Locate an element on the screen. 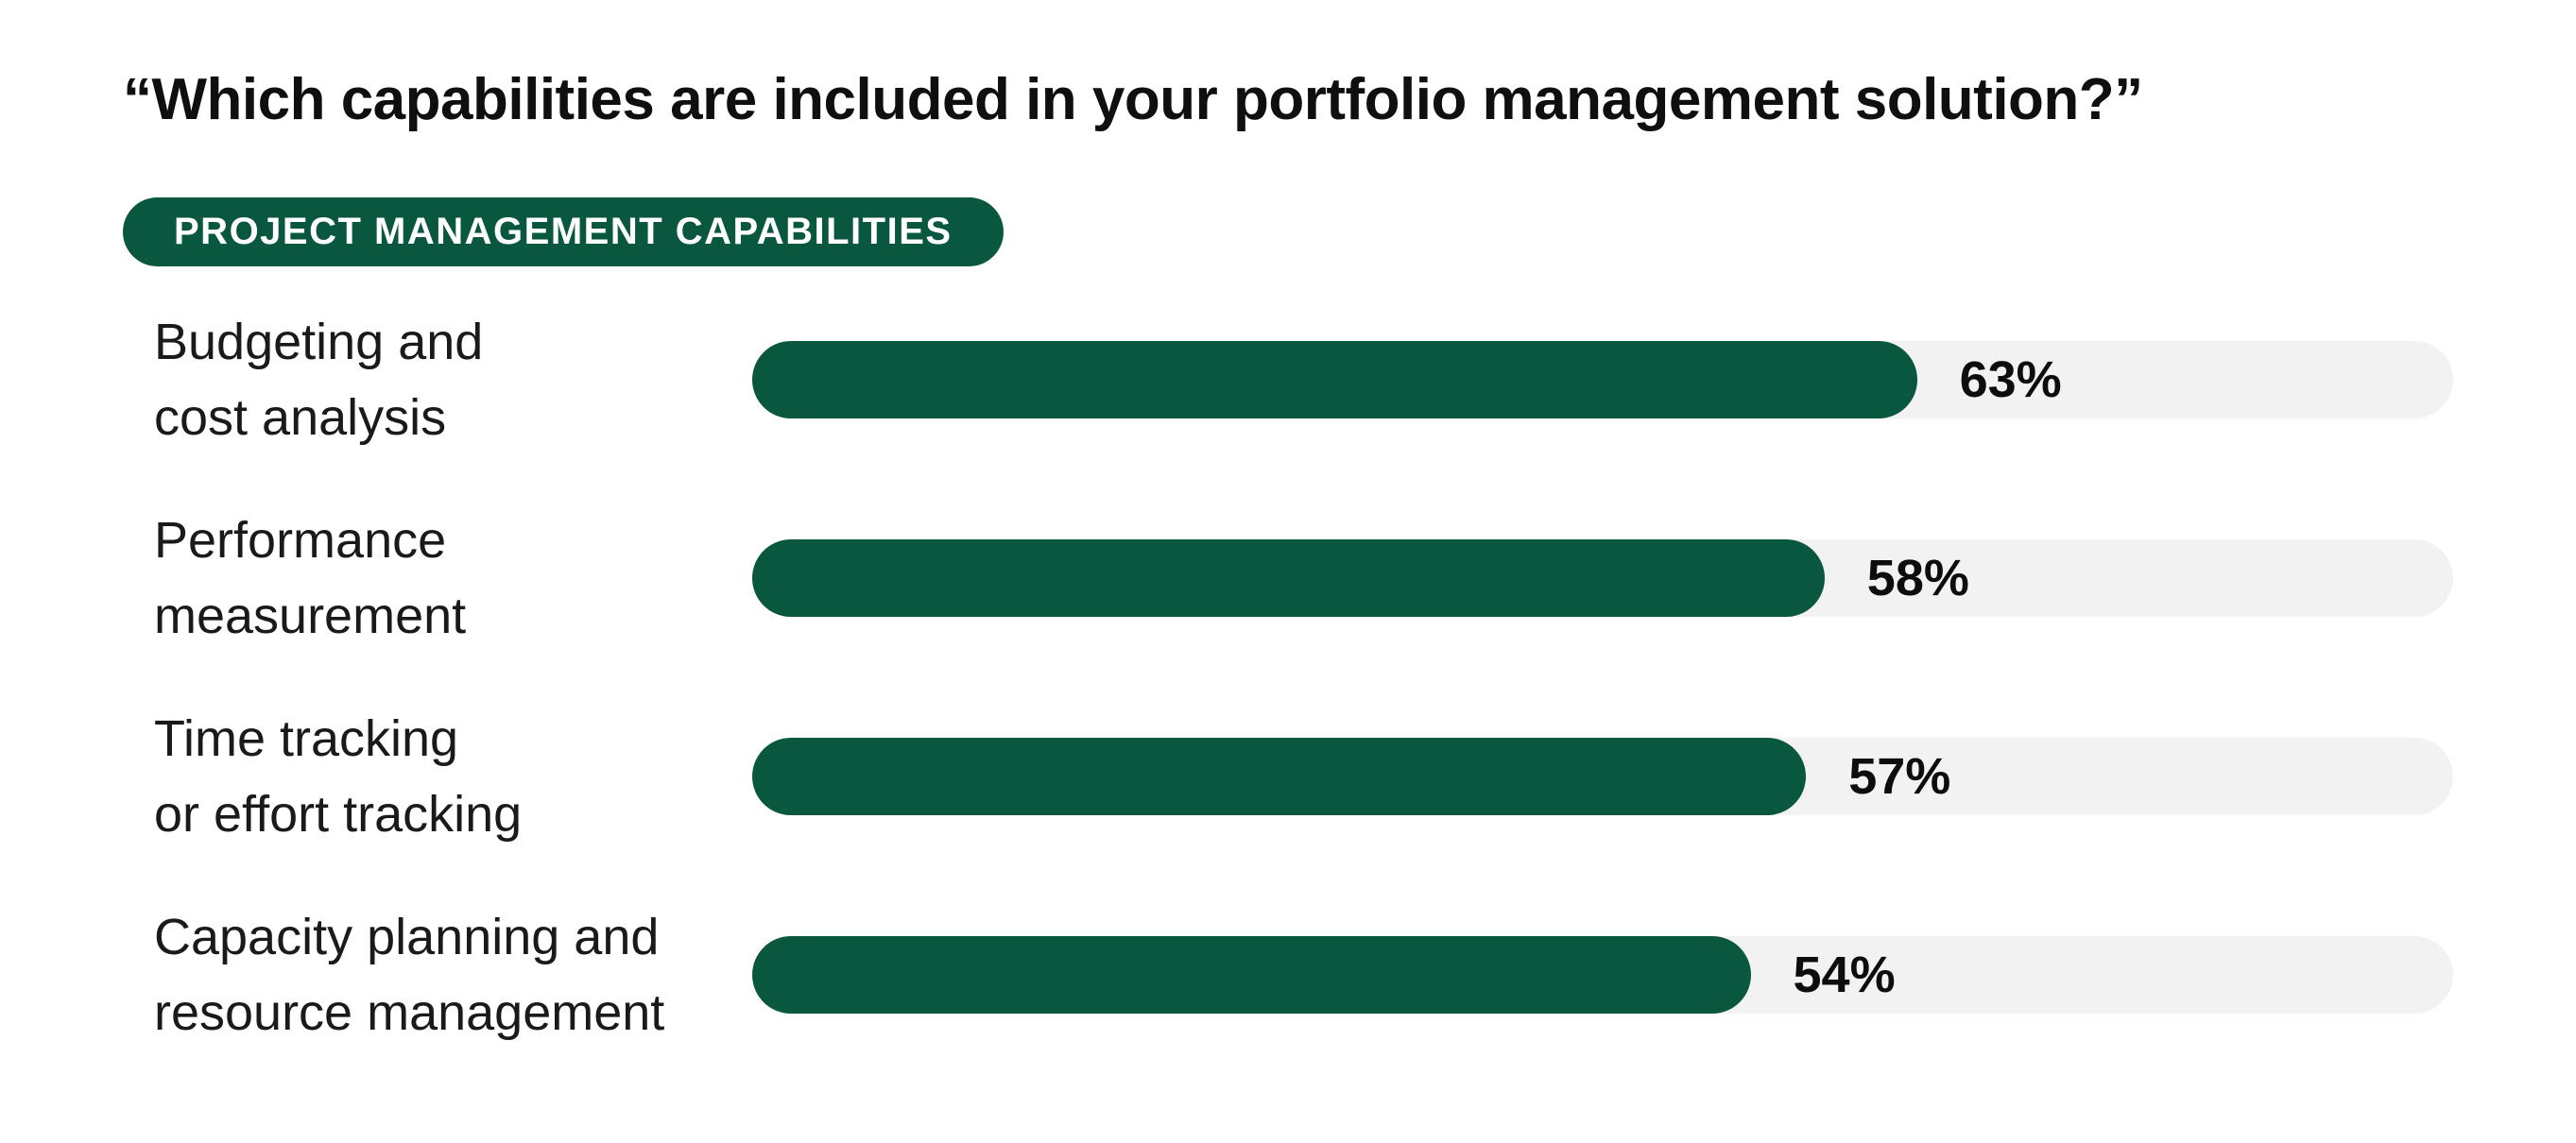 The height and width of the screenshot is (1143, 2576). bar-label-line2: resource management is located at coordinates (409, 1012).